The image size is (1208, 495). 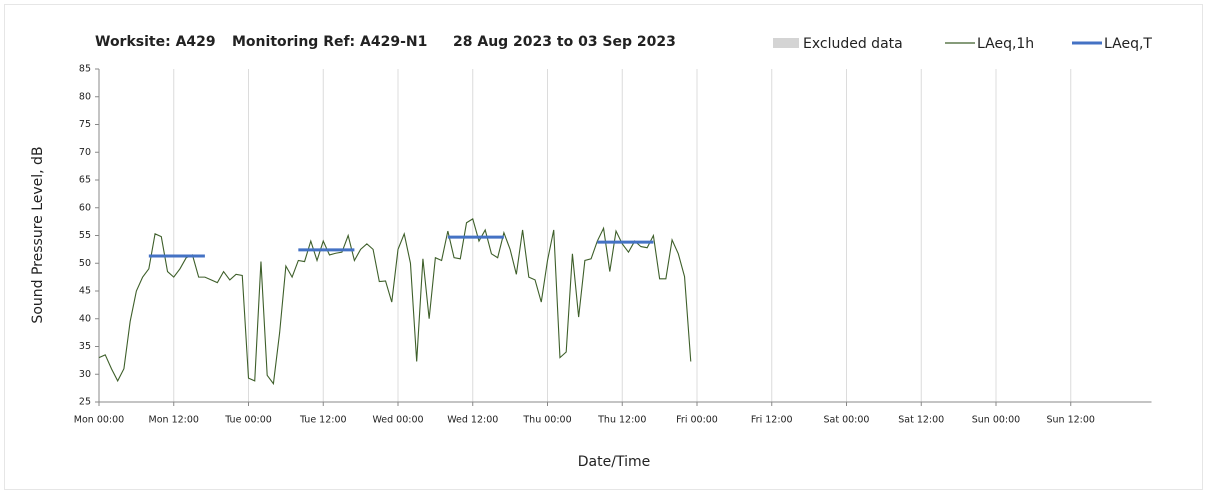 I want to click on y-tick-label: 65, so click(x=85, y=180).